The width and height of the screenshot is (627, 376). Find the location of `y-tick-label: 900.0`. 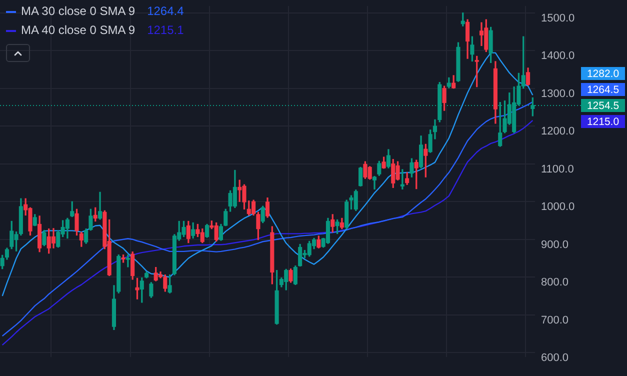

y-tick-label: 900.0 is located at coordinates (555, 244).